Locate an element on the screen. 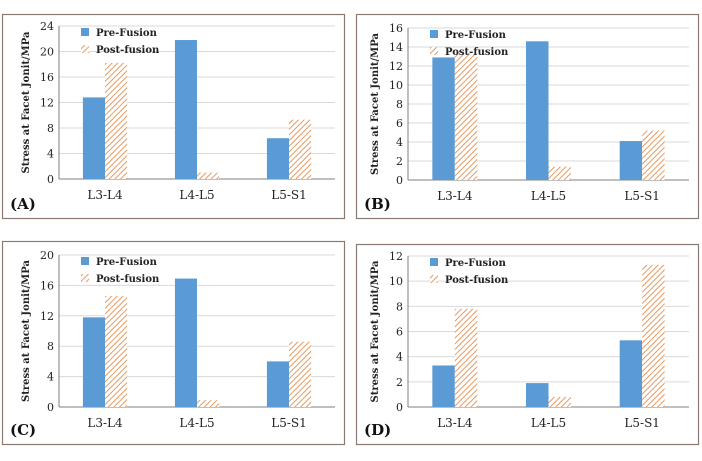  y-tick-label: 14 is located at coordinates (396, 47).